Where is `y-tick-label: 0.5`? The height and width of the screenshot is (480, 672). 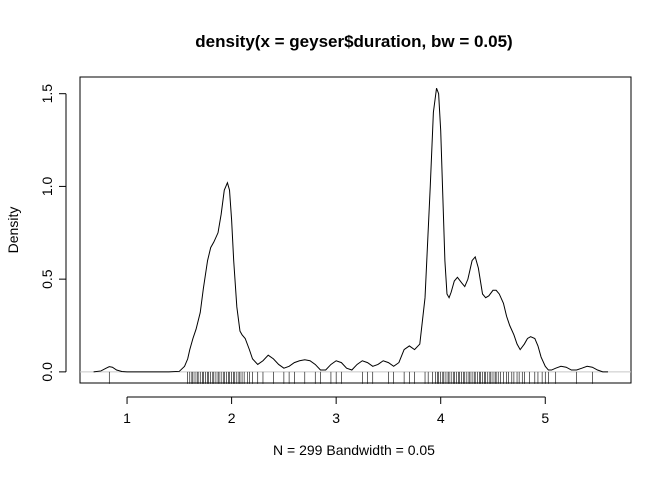 y-tick-label: 0.5 is located at coordinates (47, 279).